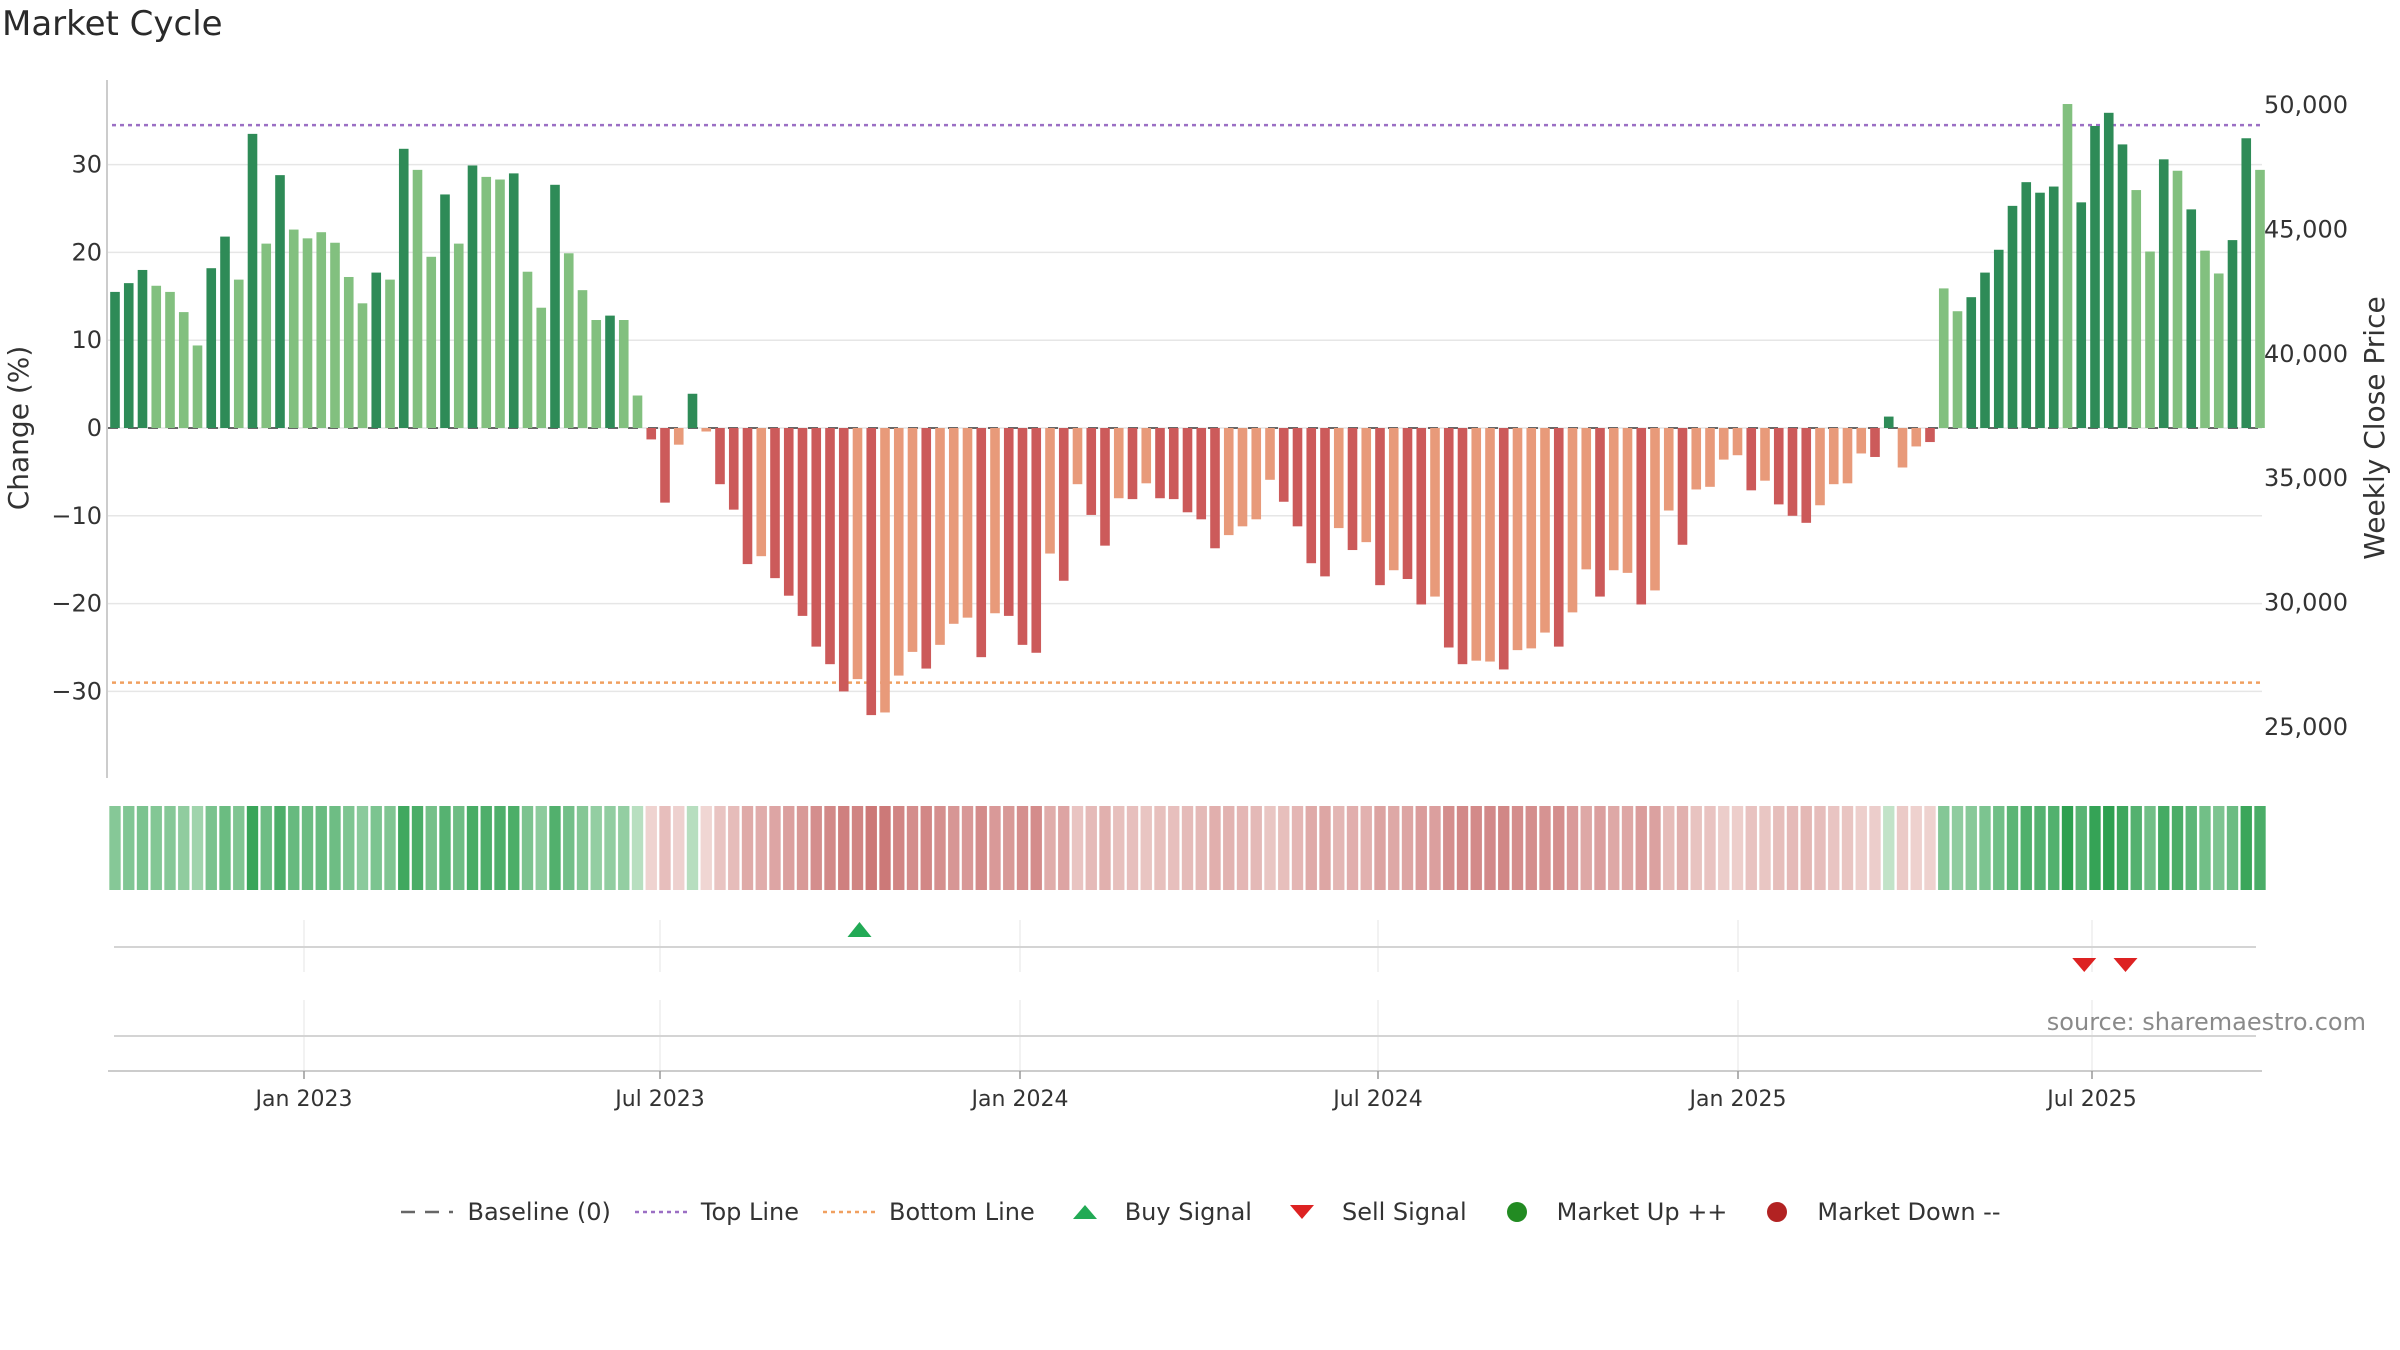 The width and height of the screenshot is (2400, 1350). What do you see at coordinates (1084, 1212) in the screenshot?
I see `triangle-up-icon` at bounding box center [1084, 1212].